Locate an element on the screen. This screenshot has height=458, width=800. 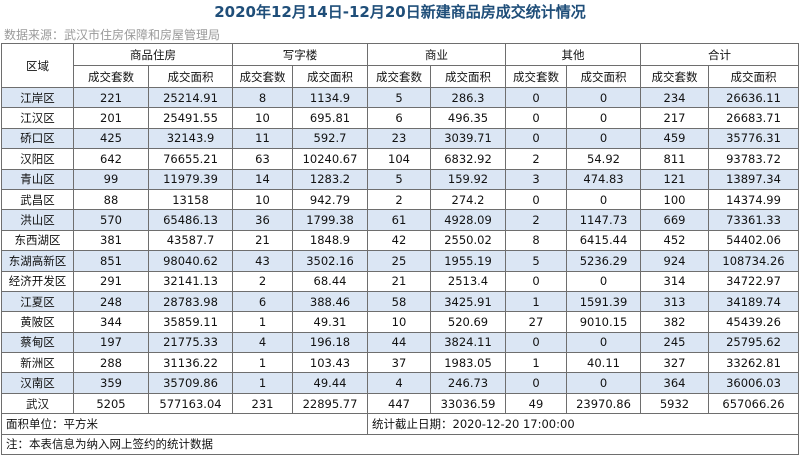
header-group: 其他 is located at coordinates (573, 54).